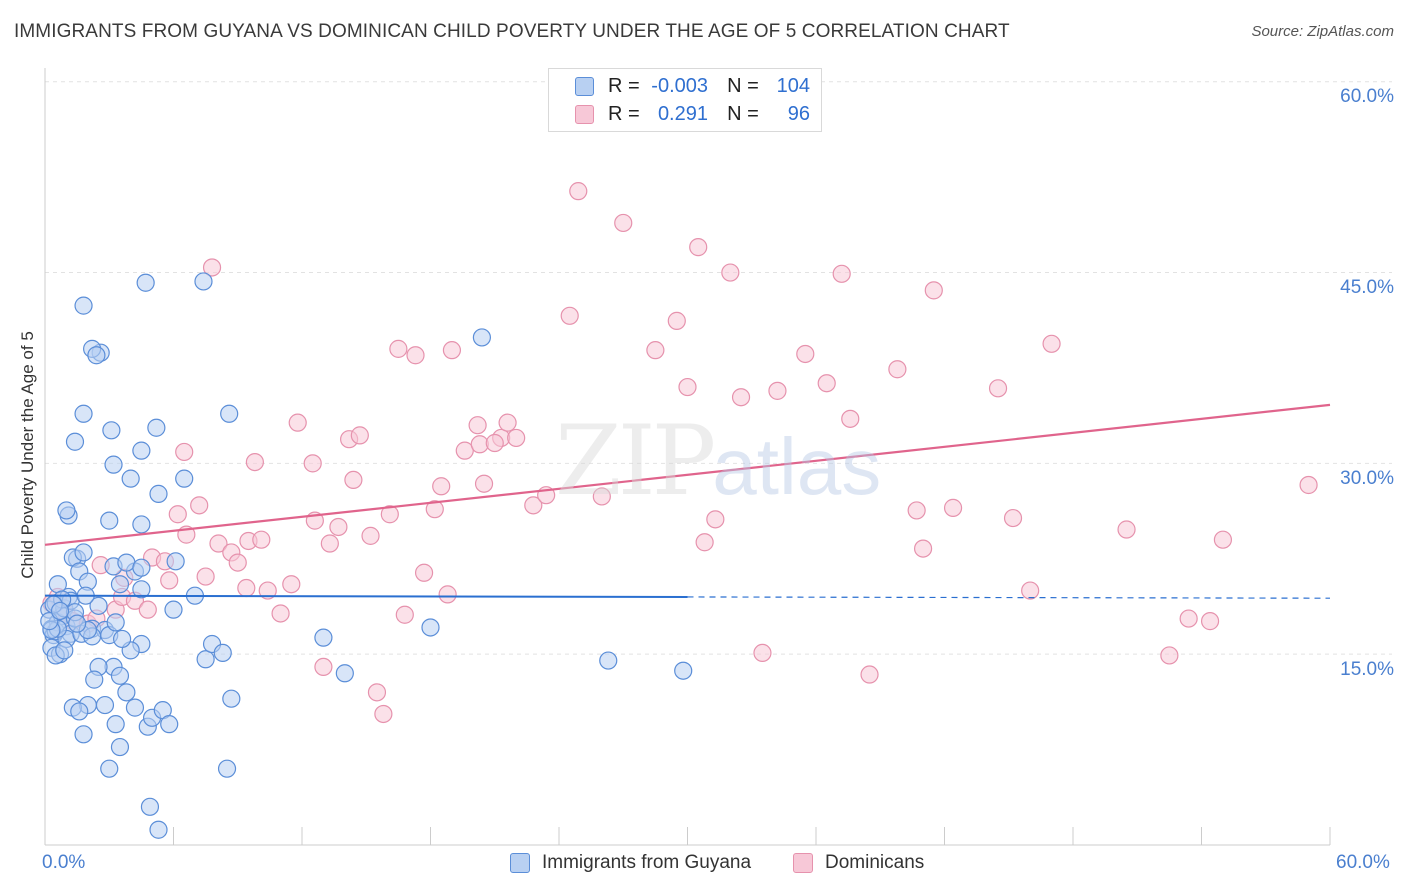 The width and height of the screenshot is (1406, 892). Describe the element at coordinates (520, 863) in the screenshot. I see `bottom-legend-swatch-blue` at that location.